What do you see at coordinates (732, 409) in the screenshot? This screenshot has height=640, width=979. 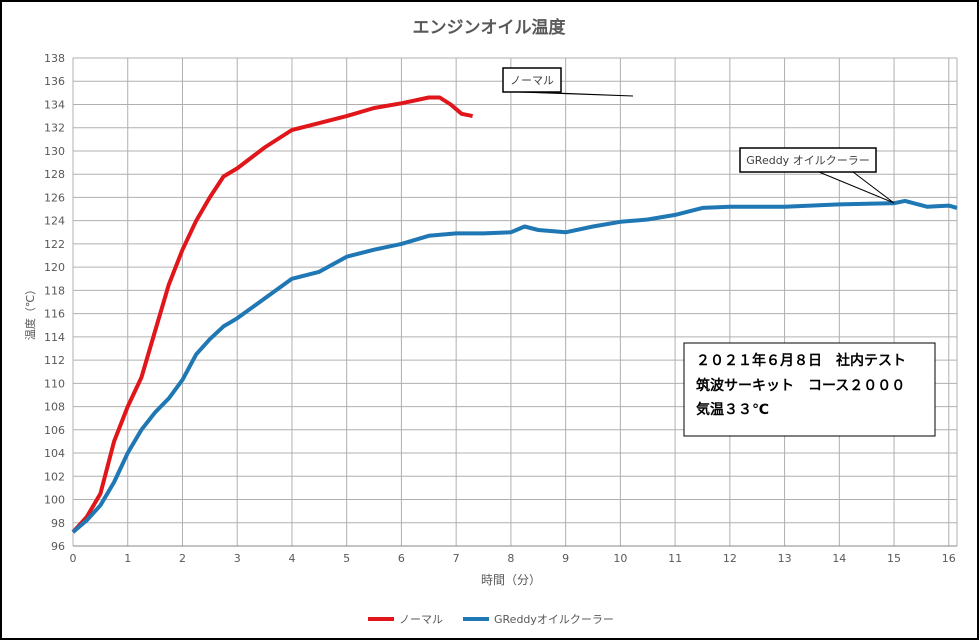 I see `note-line-3: 気温３３℃` at bounding box center [732, 409].